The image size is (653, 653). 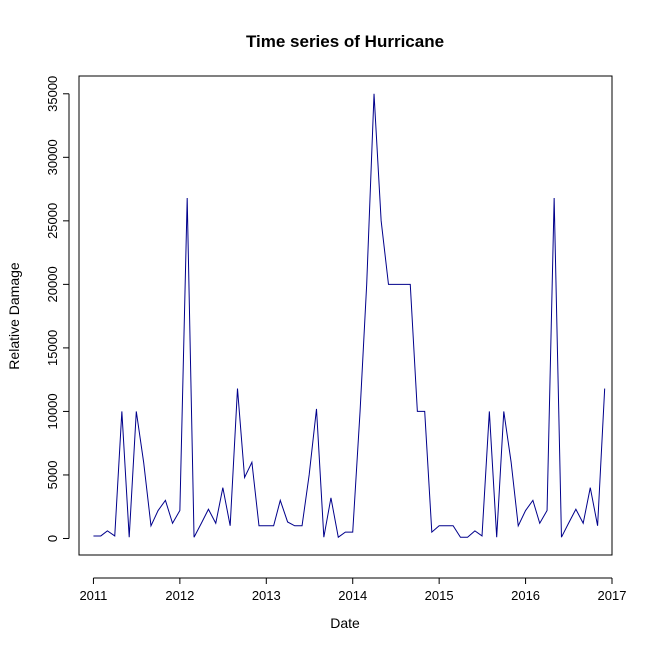 I want to click on x-tick-label: 2013, so click(x=266, y=595).